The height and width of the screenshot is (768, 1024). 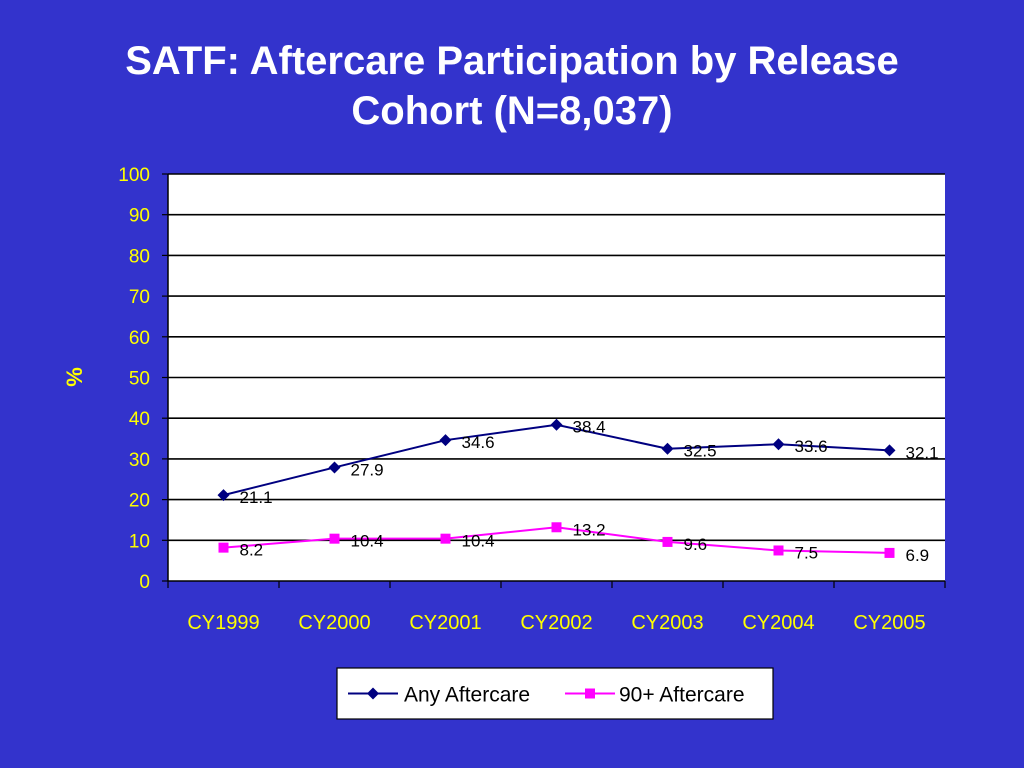 What do you see at coordinates (139, 379) in the screenshot?
I see `y-tick-label: 50` at bounding box center [139, 379].